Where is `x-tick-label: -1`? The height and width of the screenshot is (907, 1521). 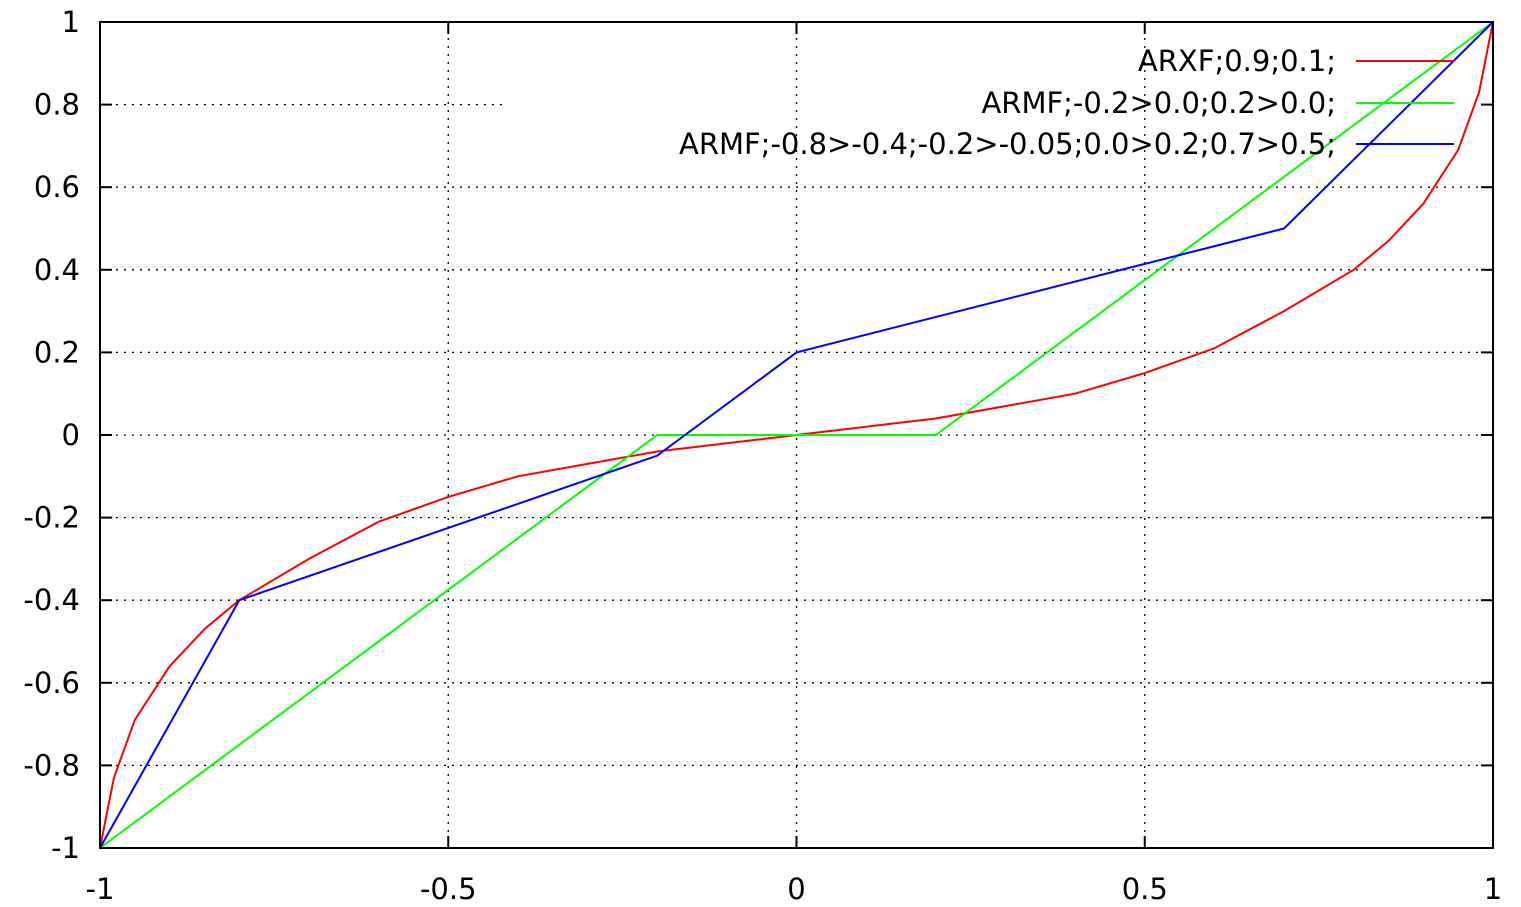 x-tick-label: -1 is located at coordinates (100, 889).